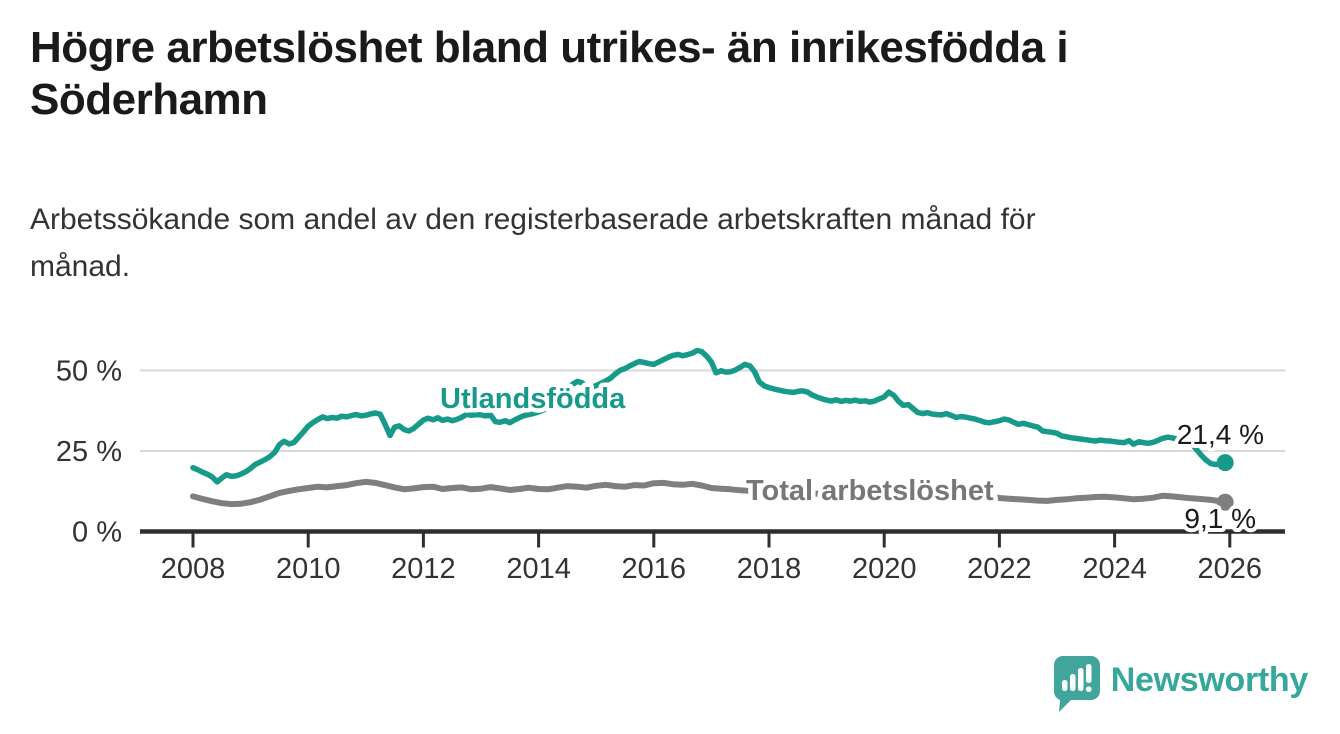 This screenshot has width=1340, height=734. Describe the element at coordinates (1220, 434) in the screenshot. I see `end-value-label-utlandsfodda: 21,4 %` at that location.